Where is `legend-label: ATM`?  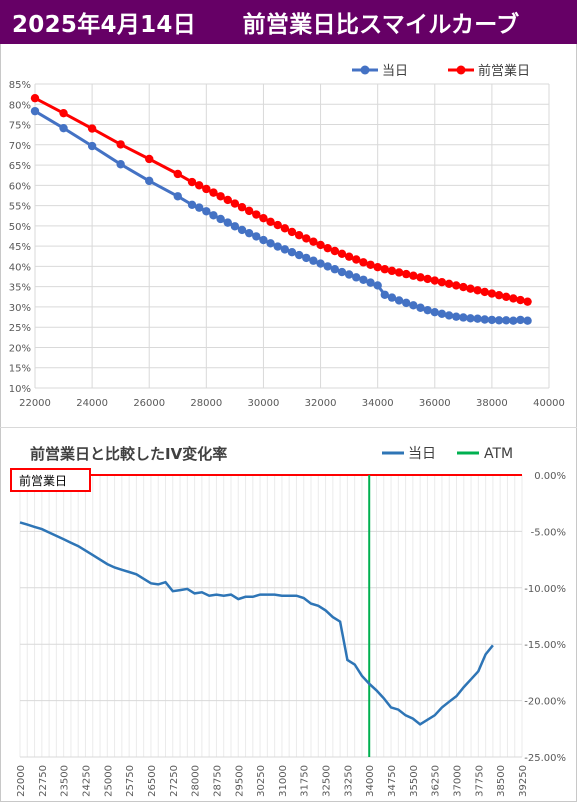
legend-label: ATM is located at coordinates (498, 454).